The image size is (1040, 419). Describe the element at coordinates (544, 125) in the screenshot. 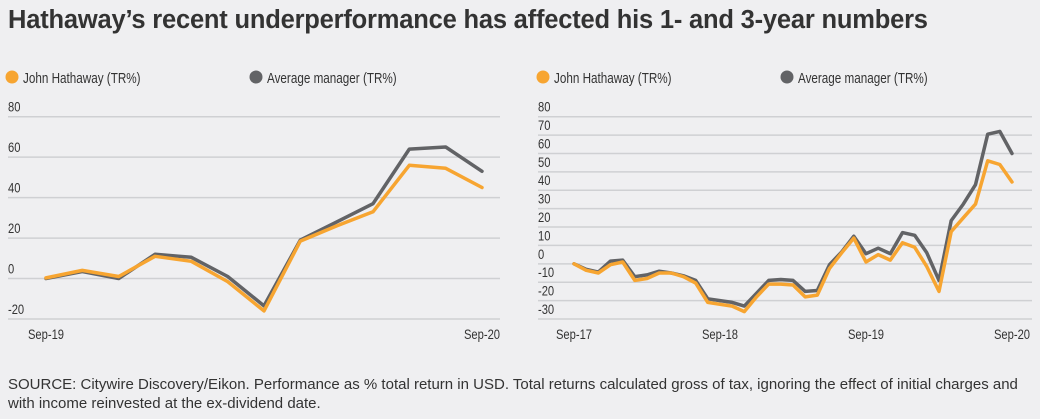

I see `y-tick-label: 70` at that location.